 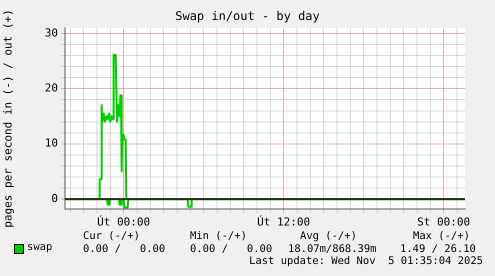 What do you see at coordinates (443, 221) in the screenshot?
I see `x-tick-label: St 00:00` at bounding box center [443, 221].